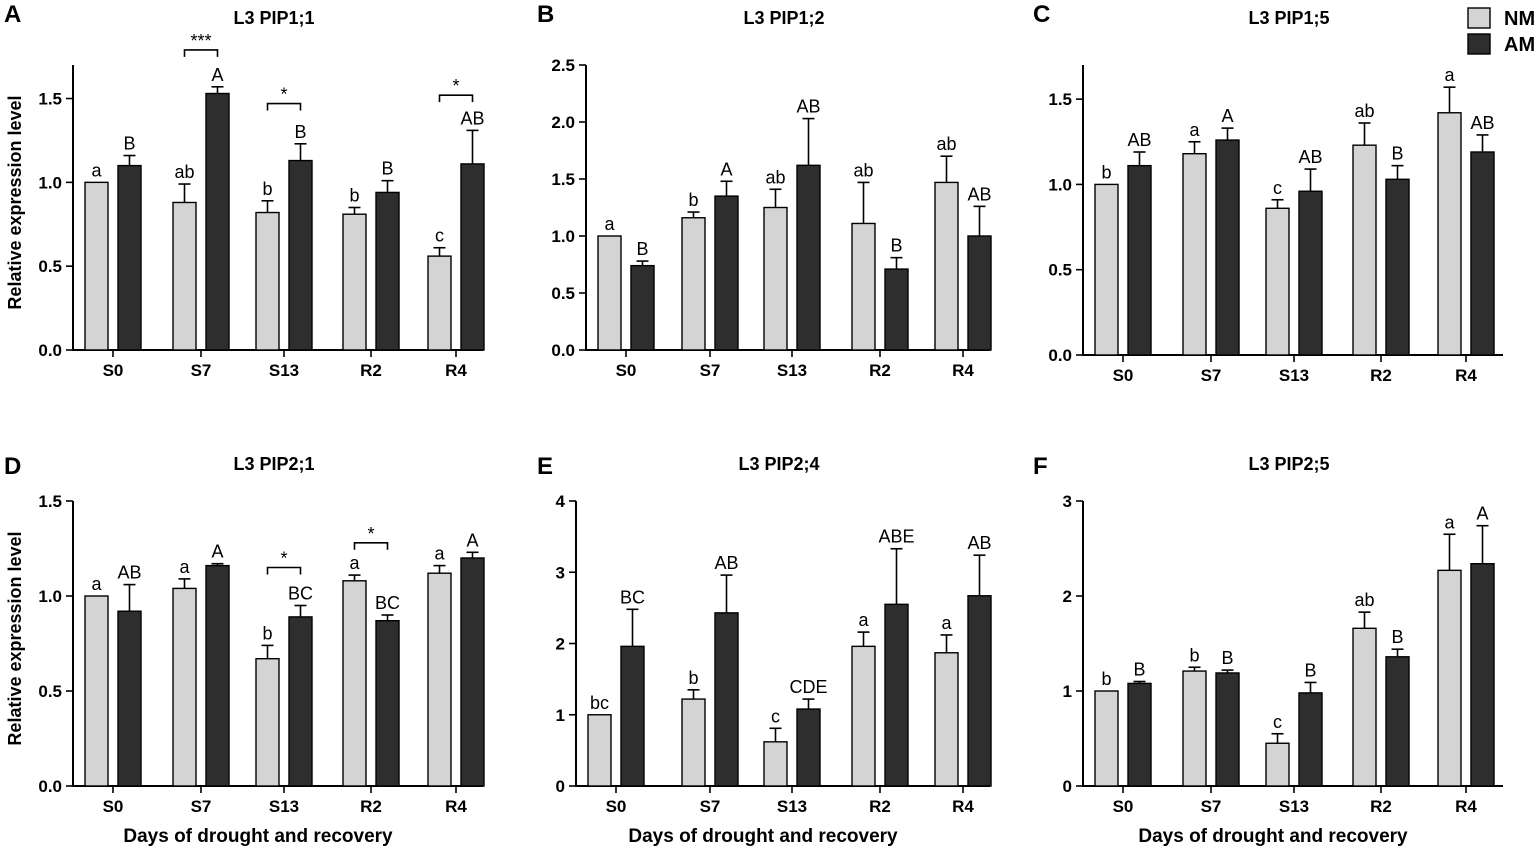 The height and width of the screenshot is (848, 1536). I want to click on chart-title: L3 PIP1;1, so click(273, 18).